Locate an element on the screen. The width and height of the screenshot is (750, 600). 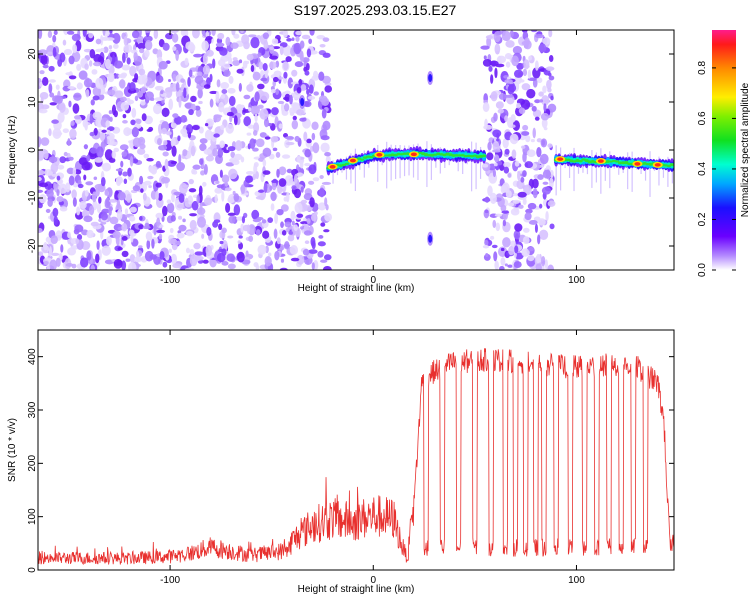
snr-x-label: Height of straight line (km) is located at coordinates (356, 589).